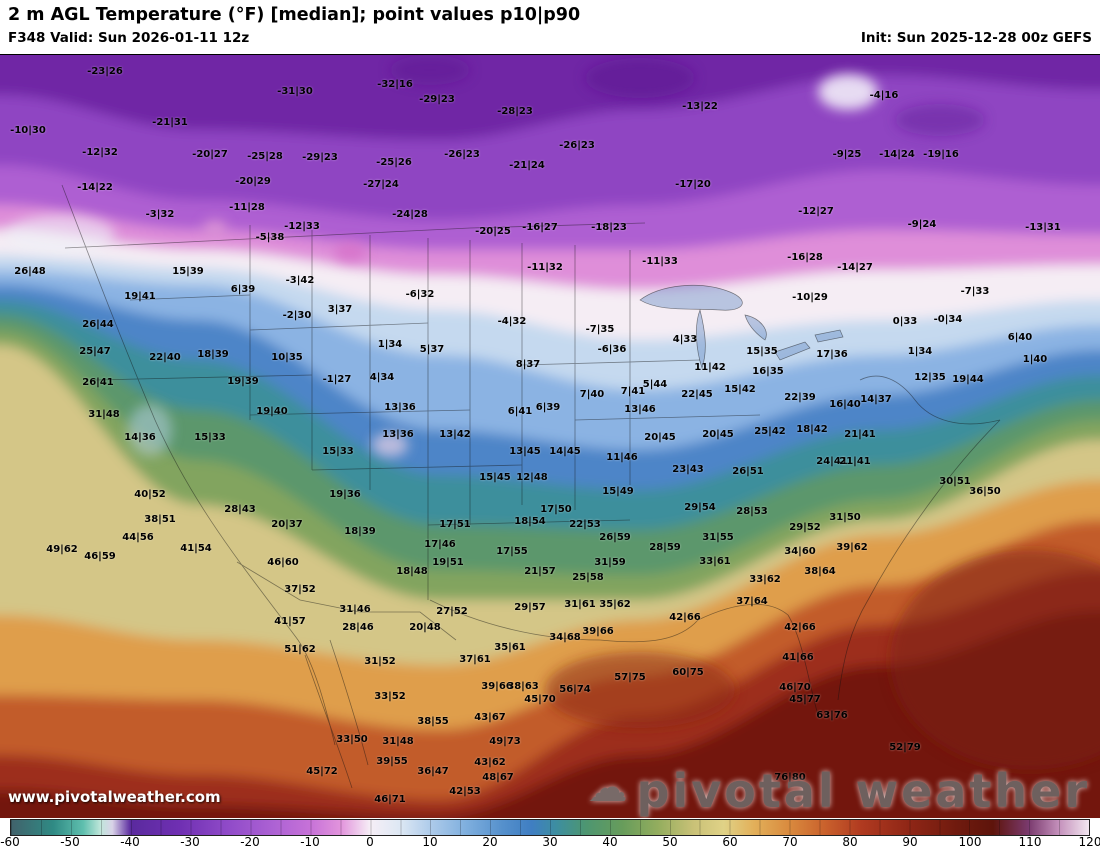  What do you see at coordinates (730, 842) in the screenshot?
I see `colorbar-tick: 60` at bounding box center [730, 842].